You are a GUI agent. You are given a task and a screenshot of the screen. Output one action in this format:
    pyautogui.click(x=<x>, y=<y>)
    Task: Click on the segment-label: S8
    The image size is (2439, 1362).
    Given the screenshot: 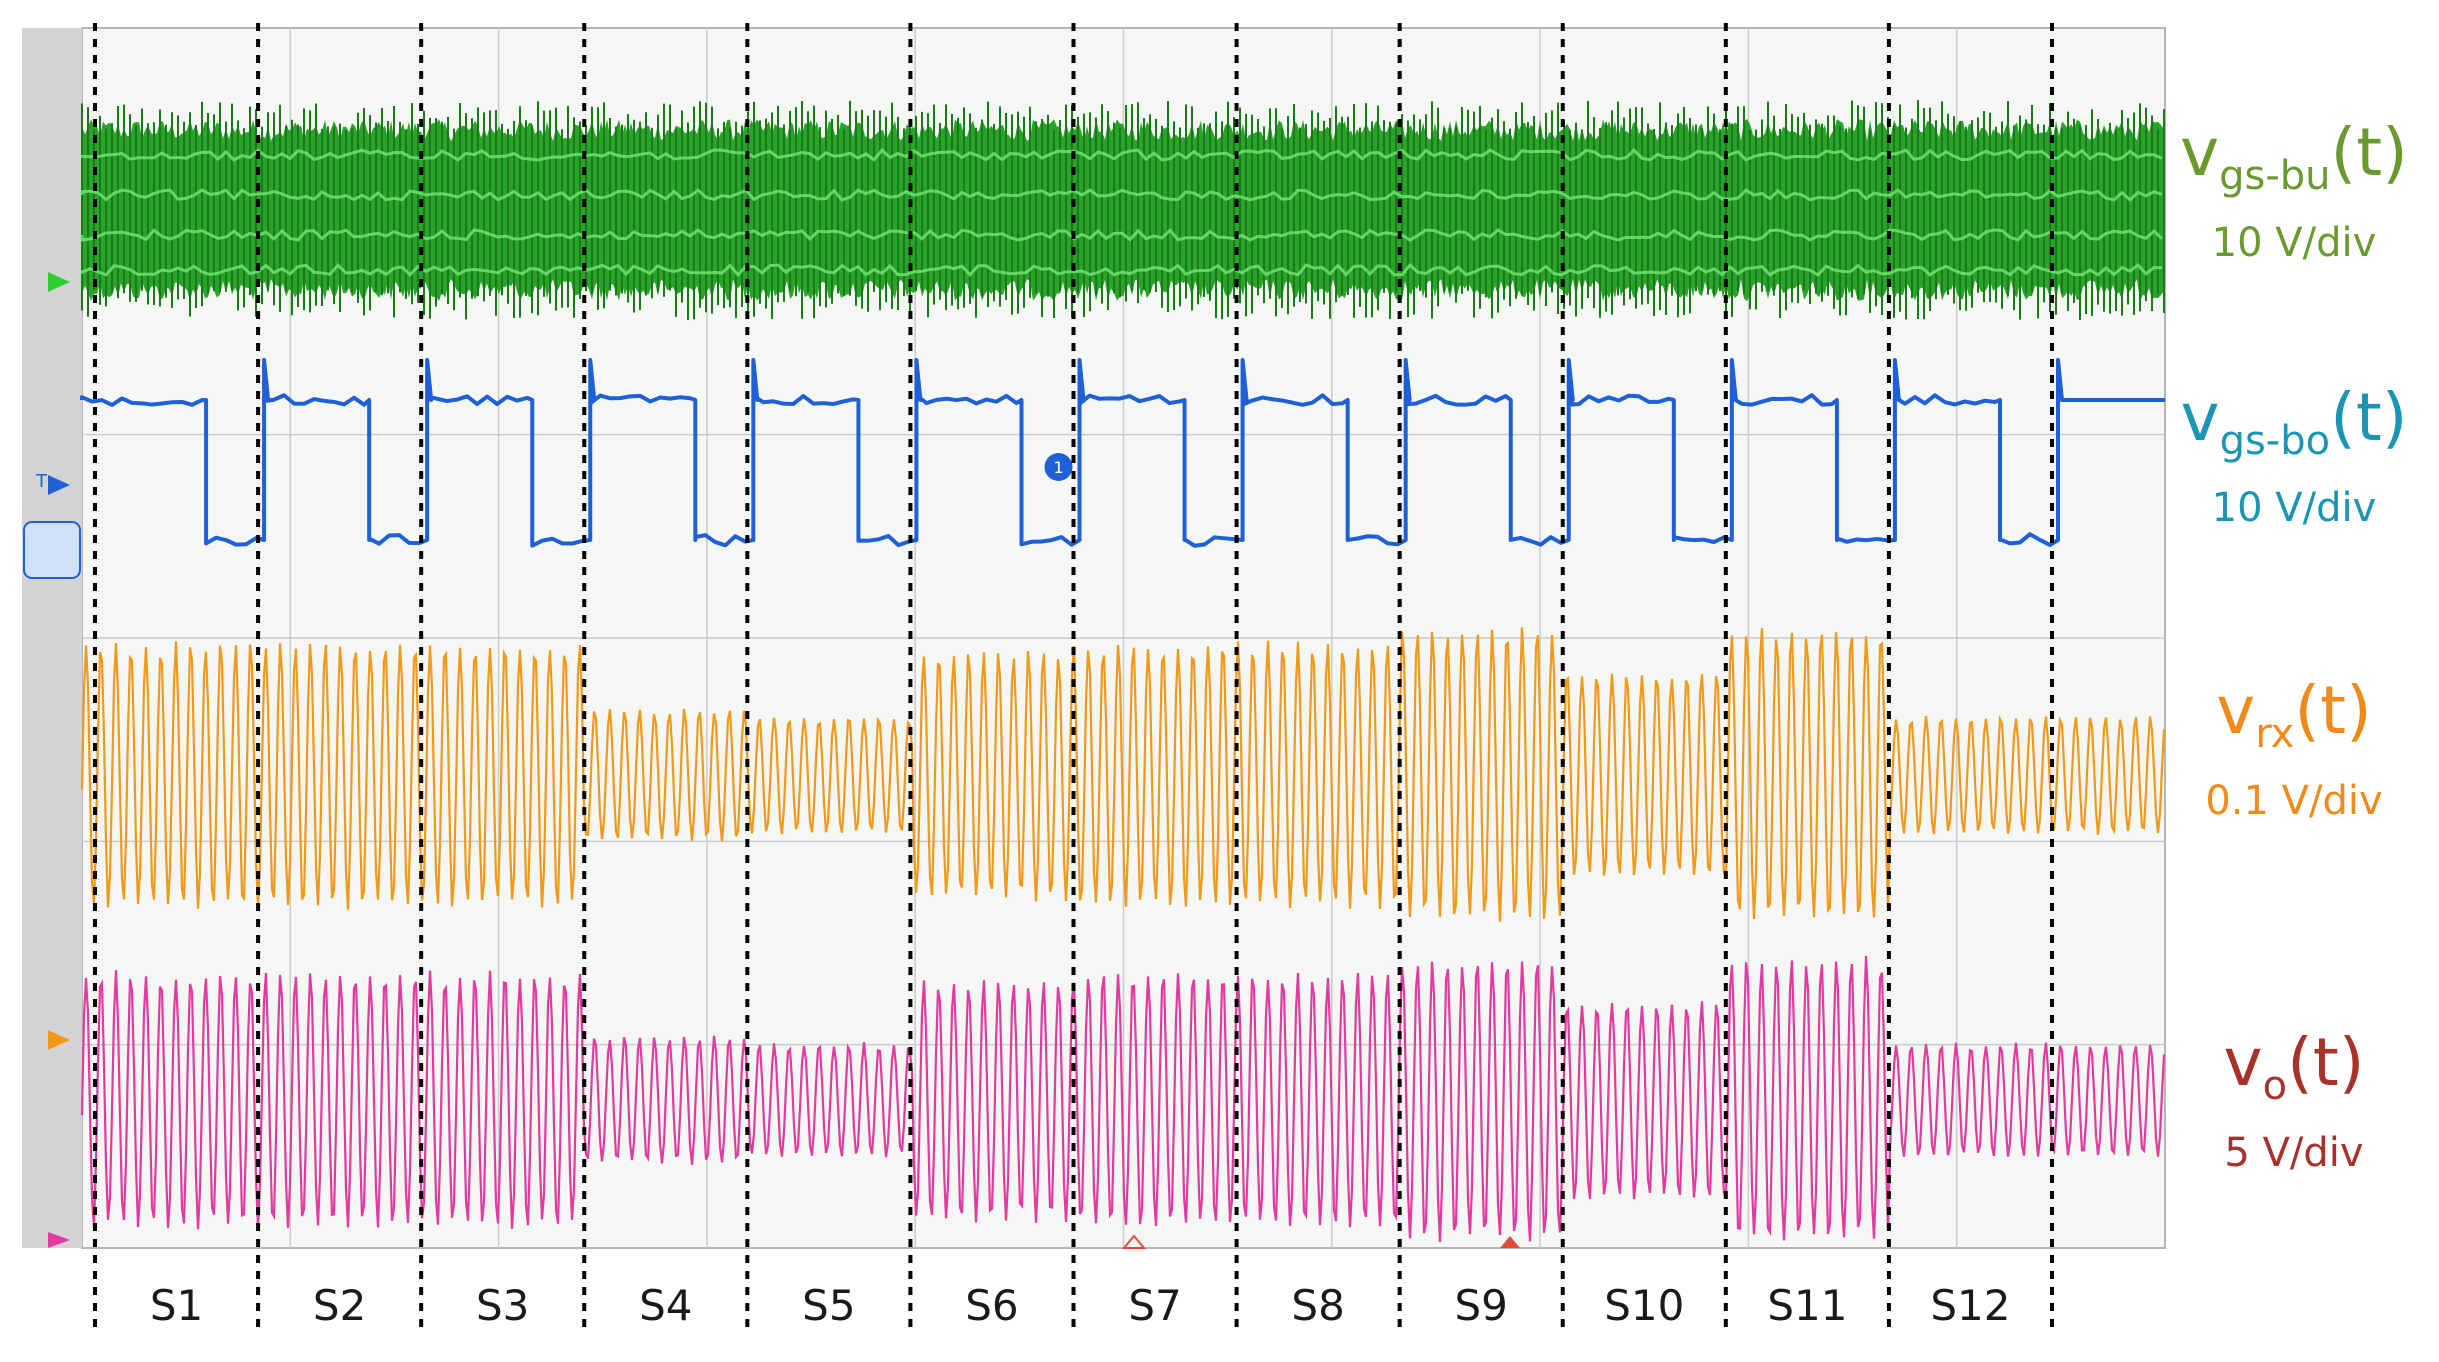 What is the action you would take?
    pyautogui.click(x=1317, y=1305)
    